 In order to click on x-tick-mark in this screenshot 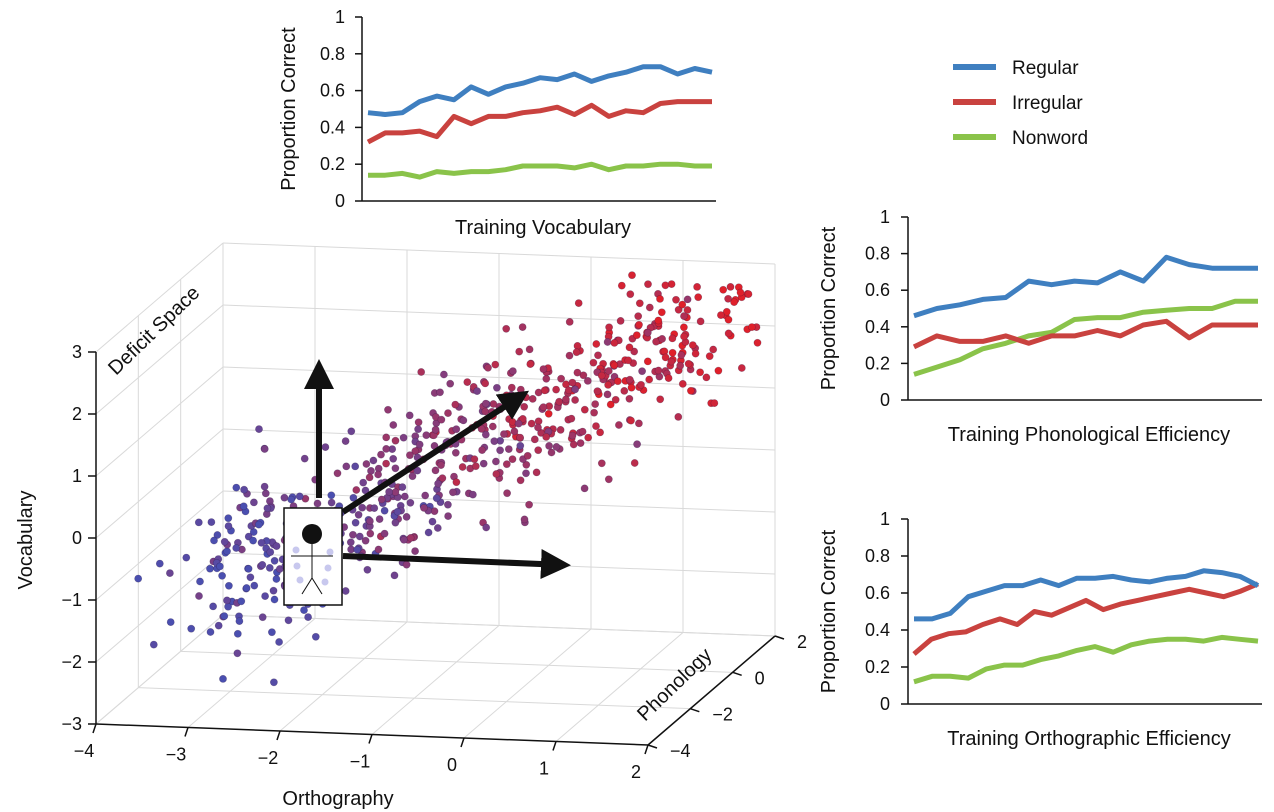, I will do `click(370, 739)`.